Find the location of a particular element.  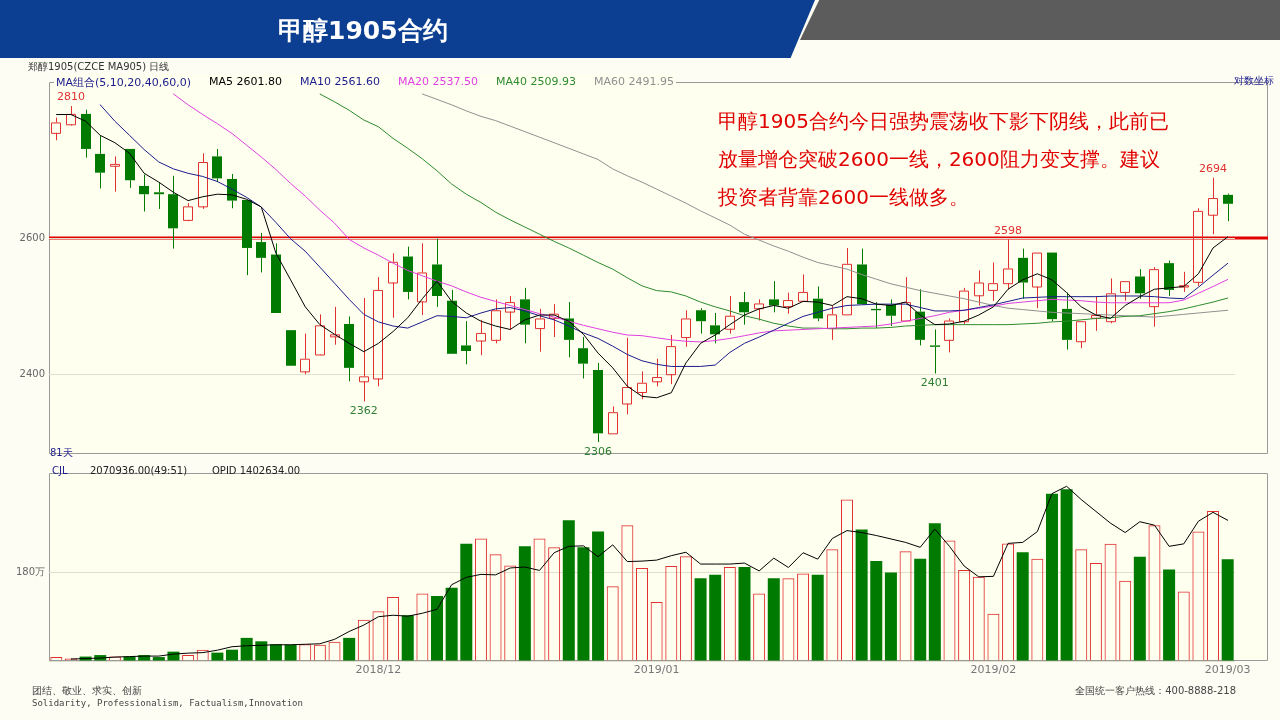

text: MA40 2509.93 is located at coordinates (536, 82).